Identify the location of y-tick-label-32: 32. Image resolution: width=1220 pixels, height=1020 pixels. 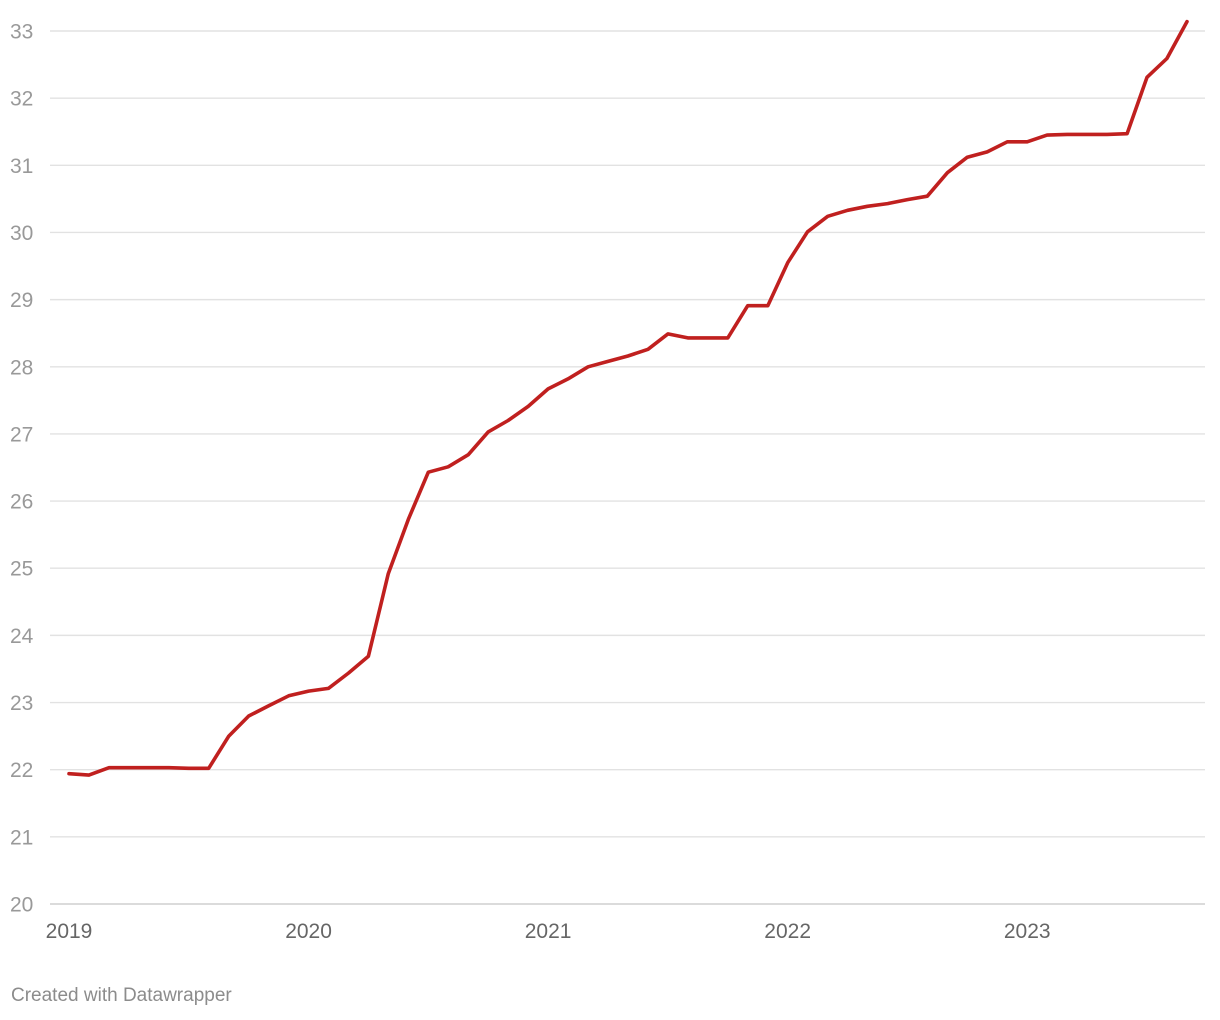
(21, 99).